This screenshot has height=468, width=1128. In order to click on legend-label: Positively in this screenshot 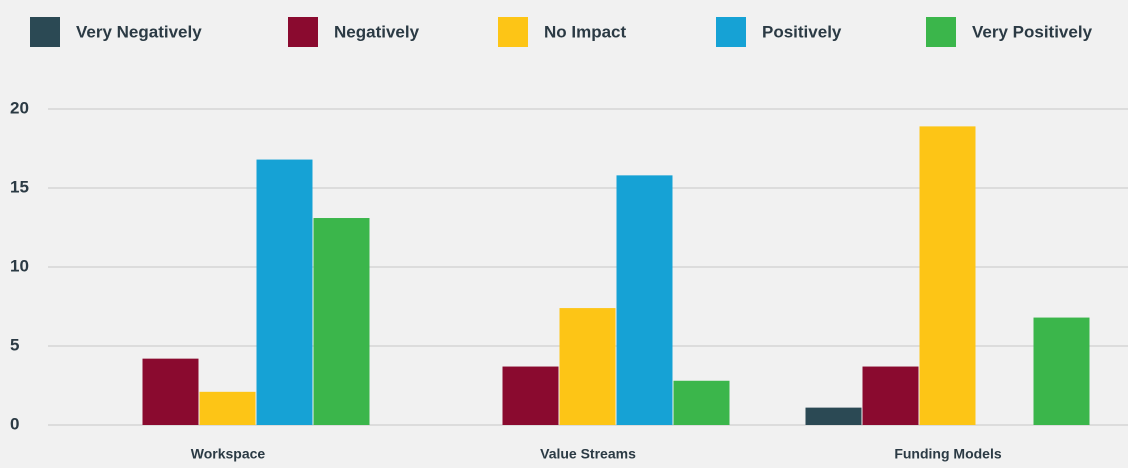, I will do `click(802, 31)`.